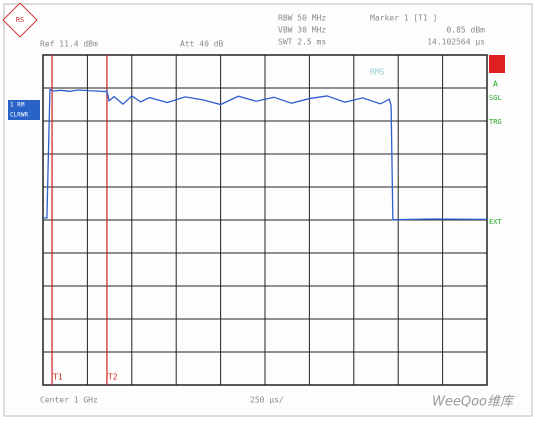  Describe the element at coordinates (302, 18) in the screenshot. I see `rbw: RBW 50 MHz` at that location.